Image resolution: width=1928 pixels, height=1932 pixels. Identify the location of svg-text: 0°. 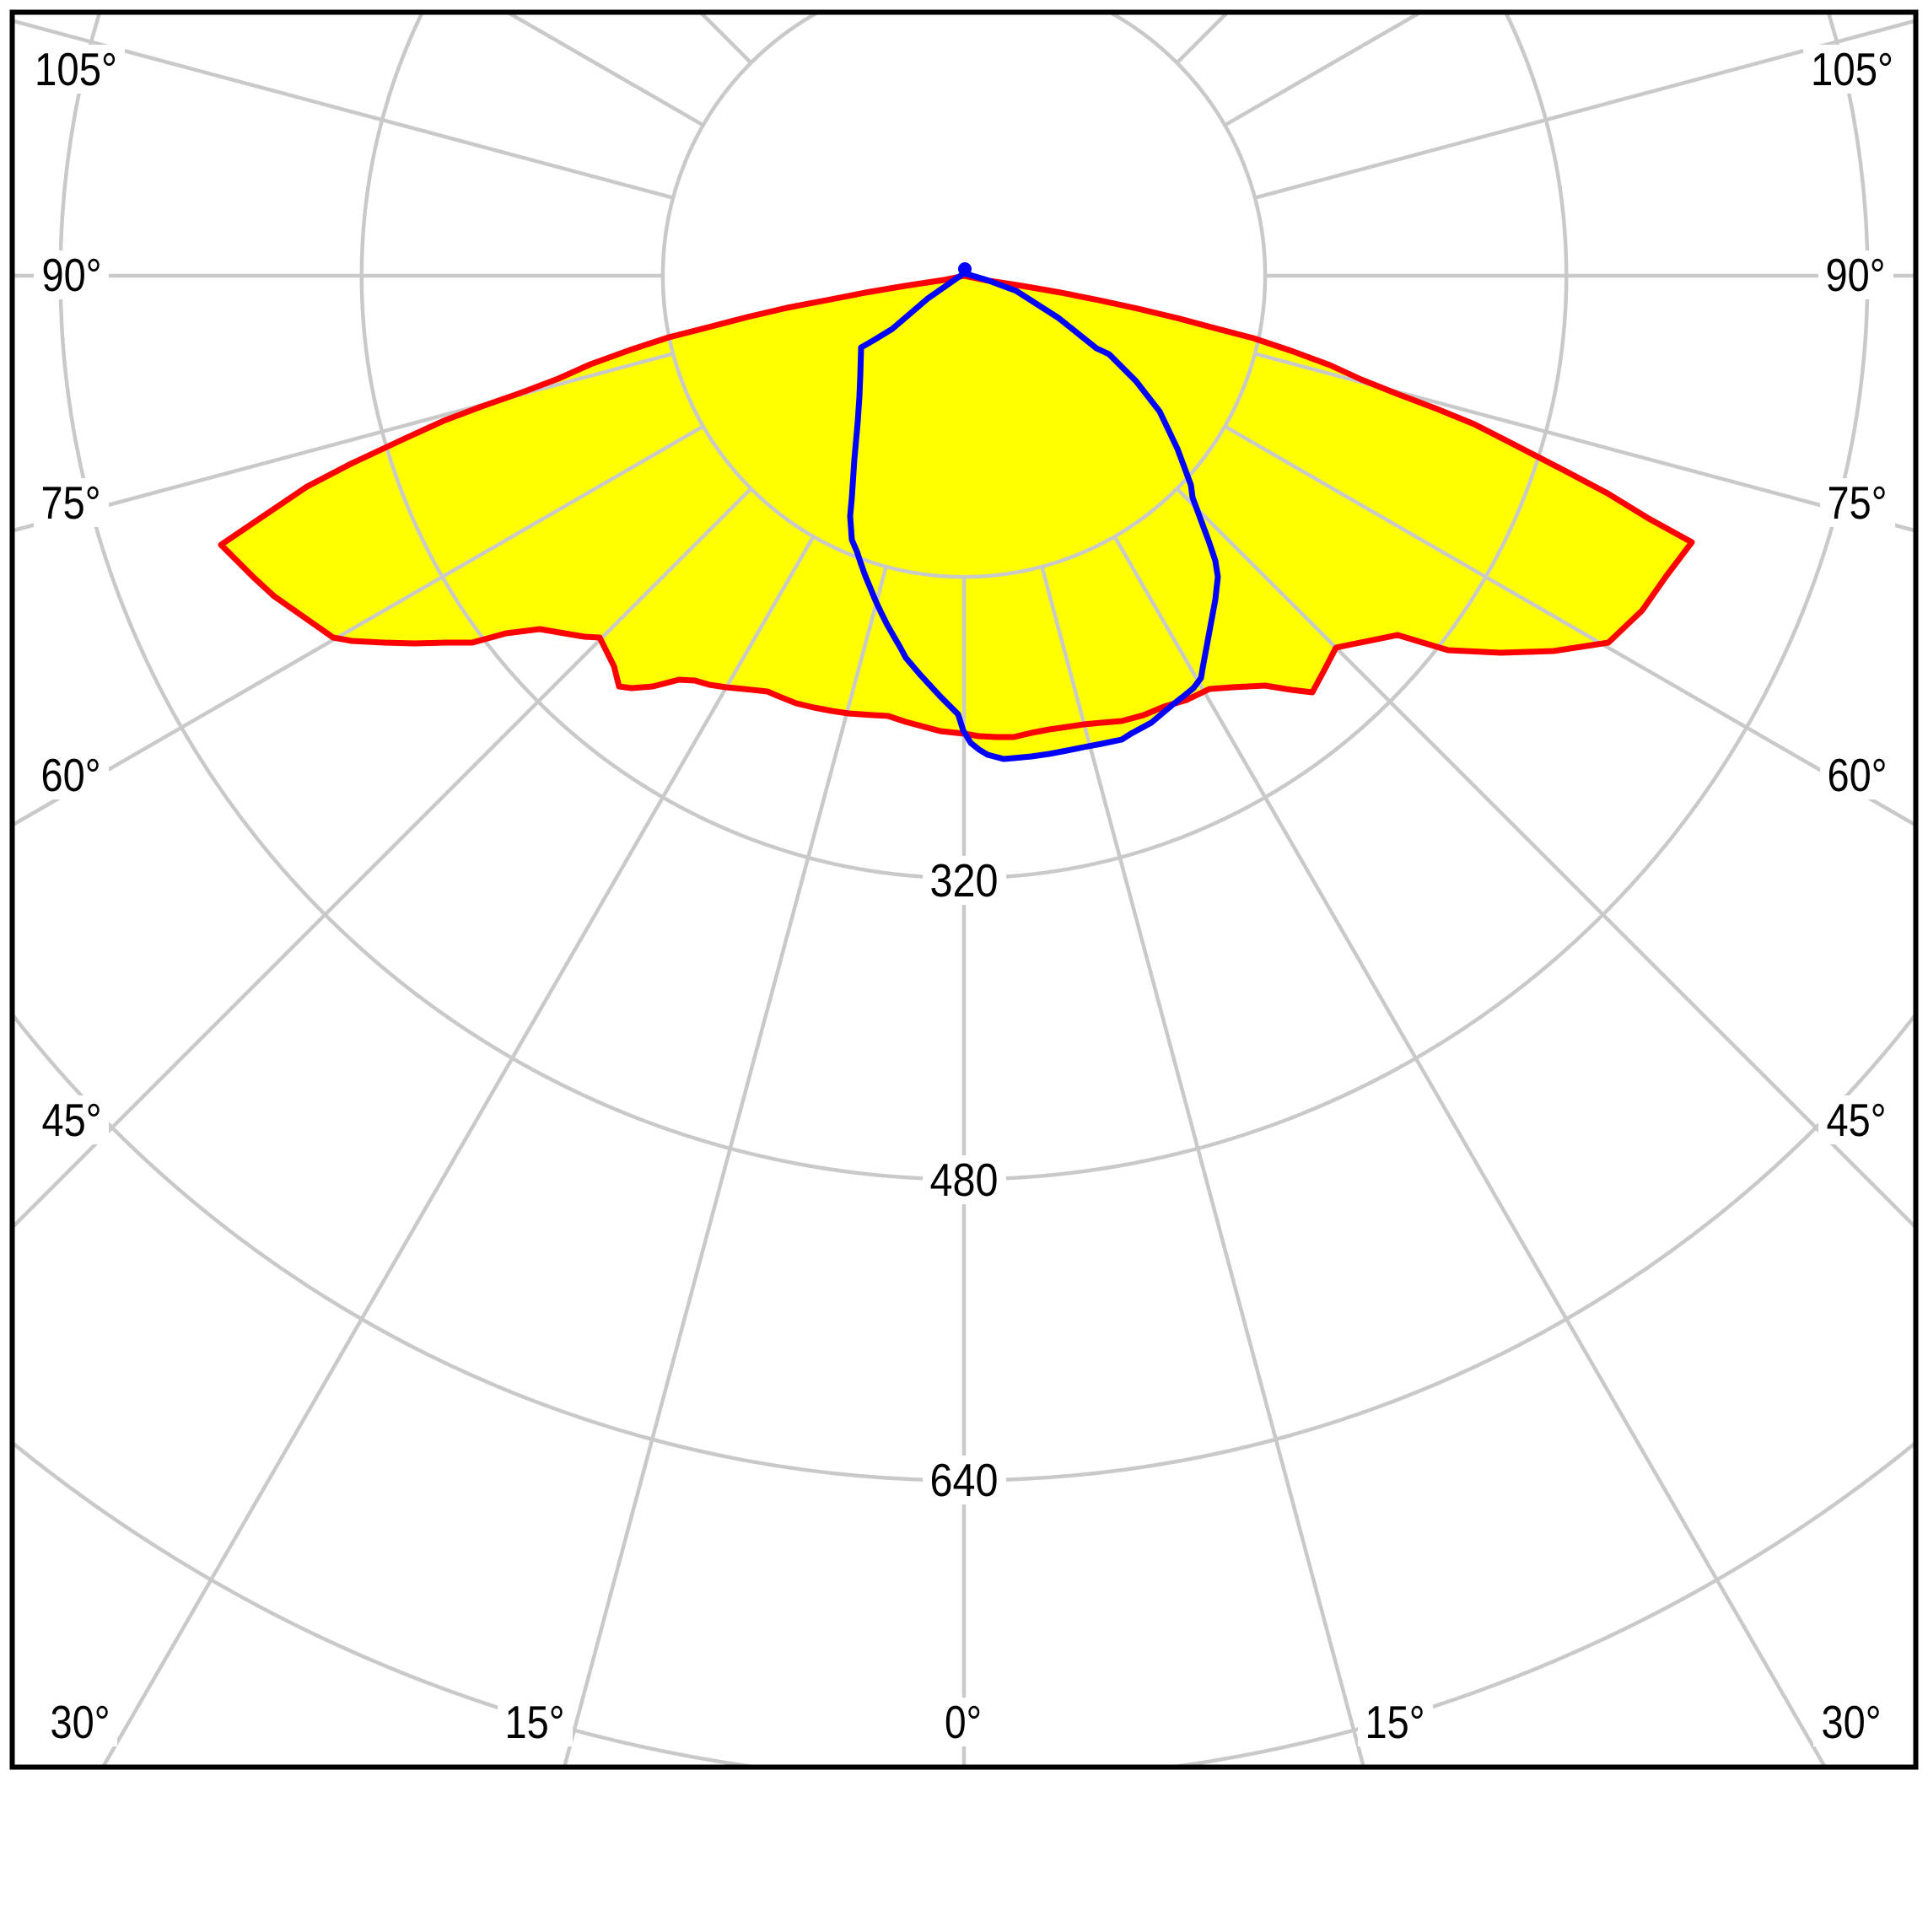
(963, 1722).